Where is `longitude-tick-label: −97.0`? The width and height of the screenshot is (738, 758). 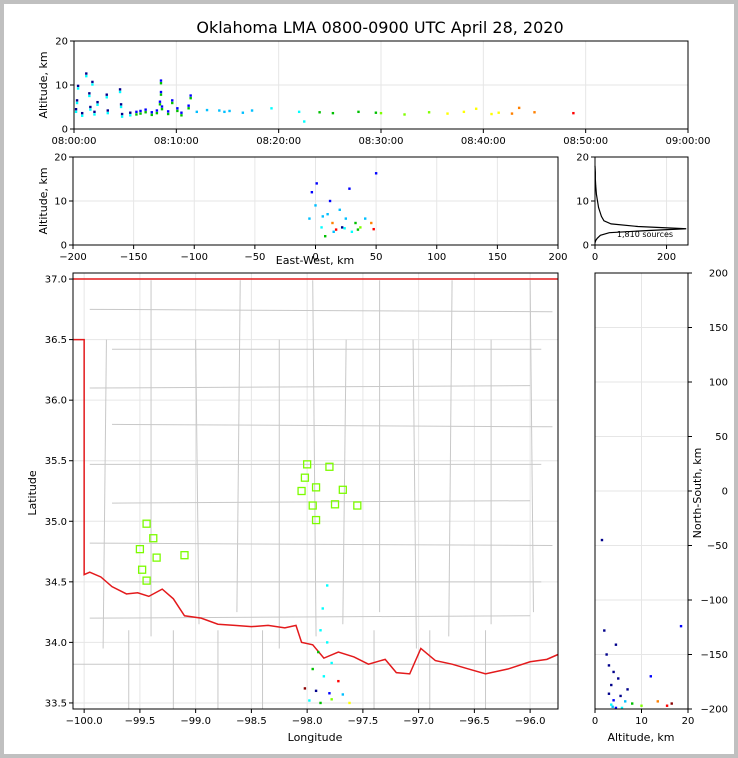
longitude-tick-label: −97.0 is located at coordinates (418, 721).